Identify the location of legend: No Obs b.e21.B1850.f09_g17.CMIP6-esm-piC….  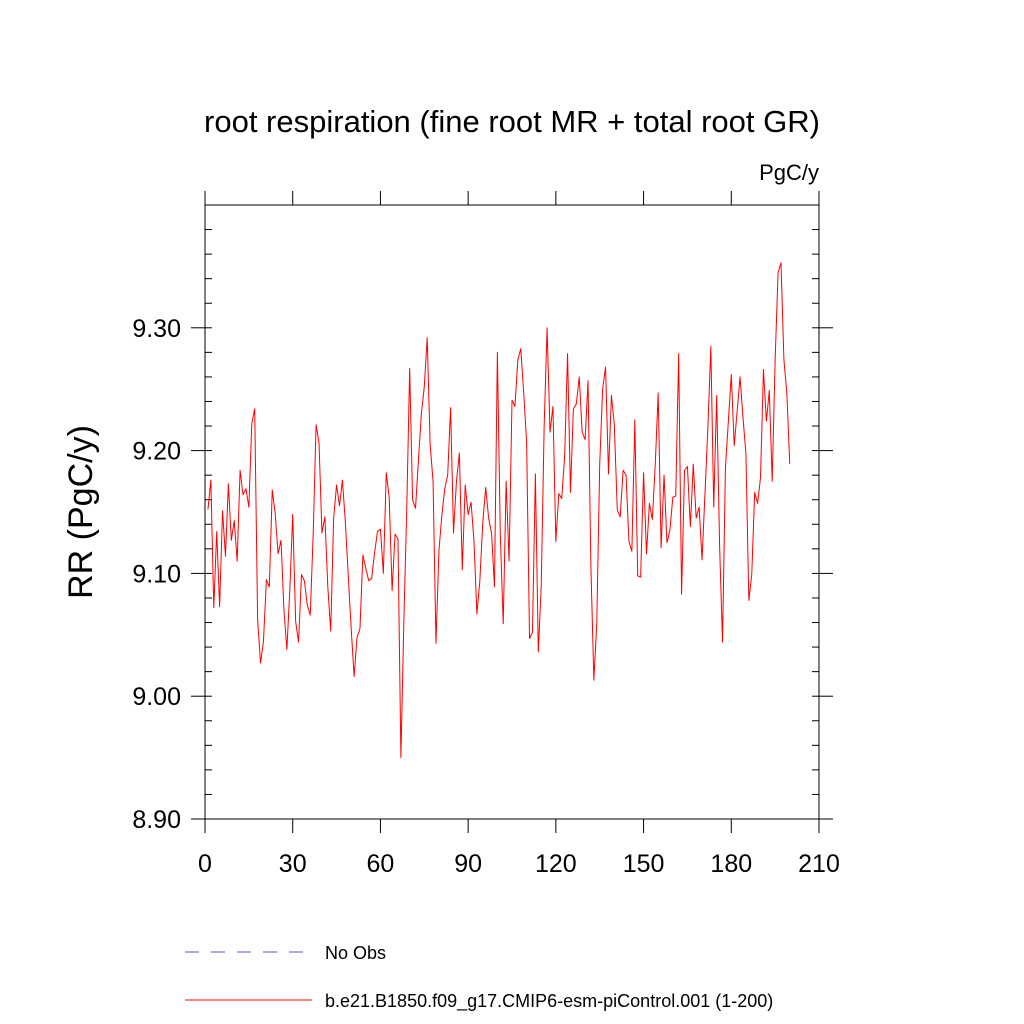
(479, 977).